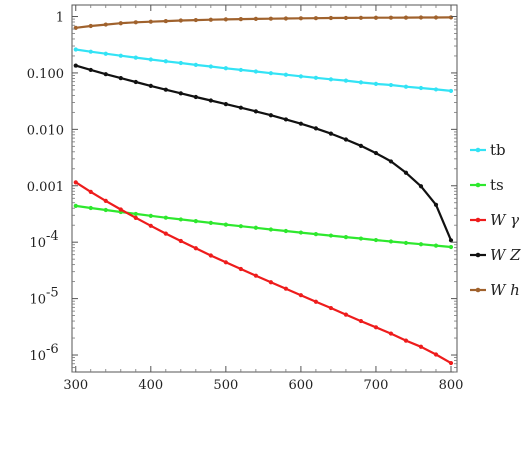 This screenshot has height=458, width=523. Describe the element at coordinates (504, 220) in the screenshot. I see `legend-label-w: W γ` at that location.